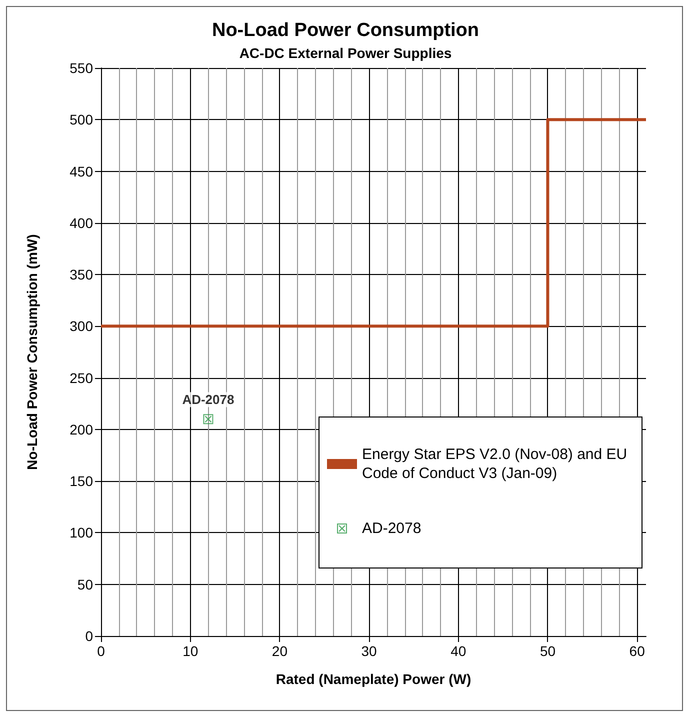 This screenshot has height=719, width=691. Describe the element at coordinates (82, 378) in the screenshot. I see `y-tick-label: 250` at that location.